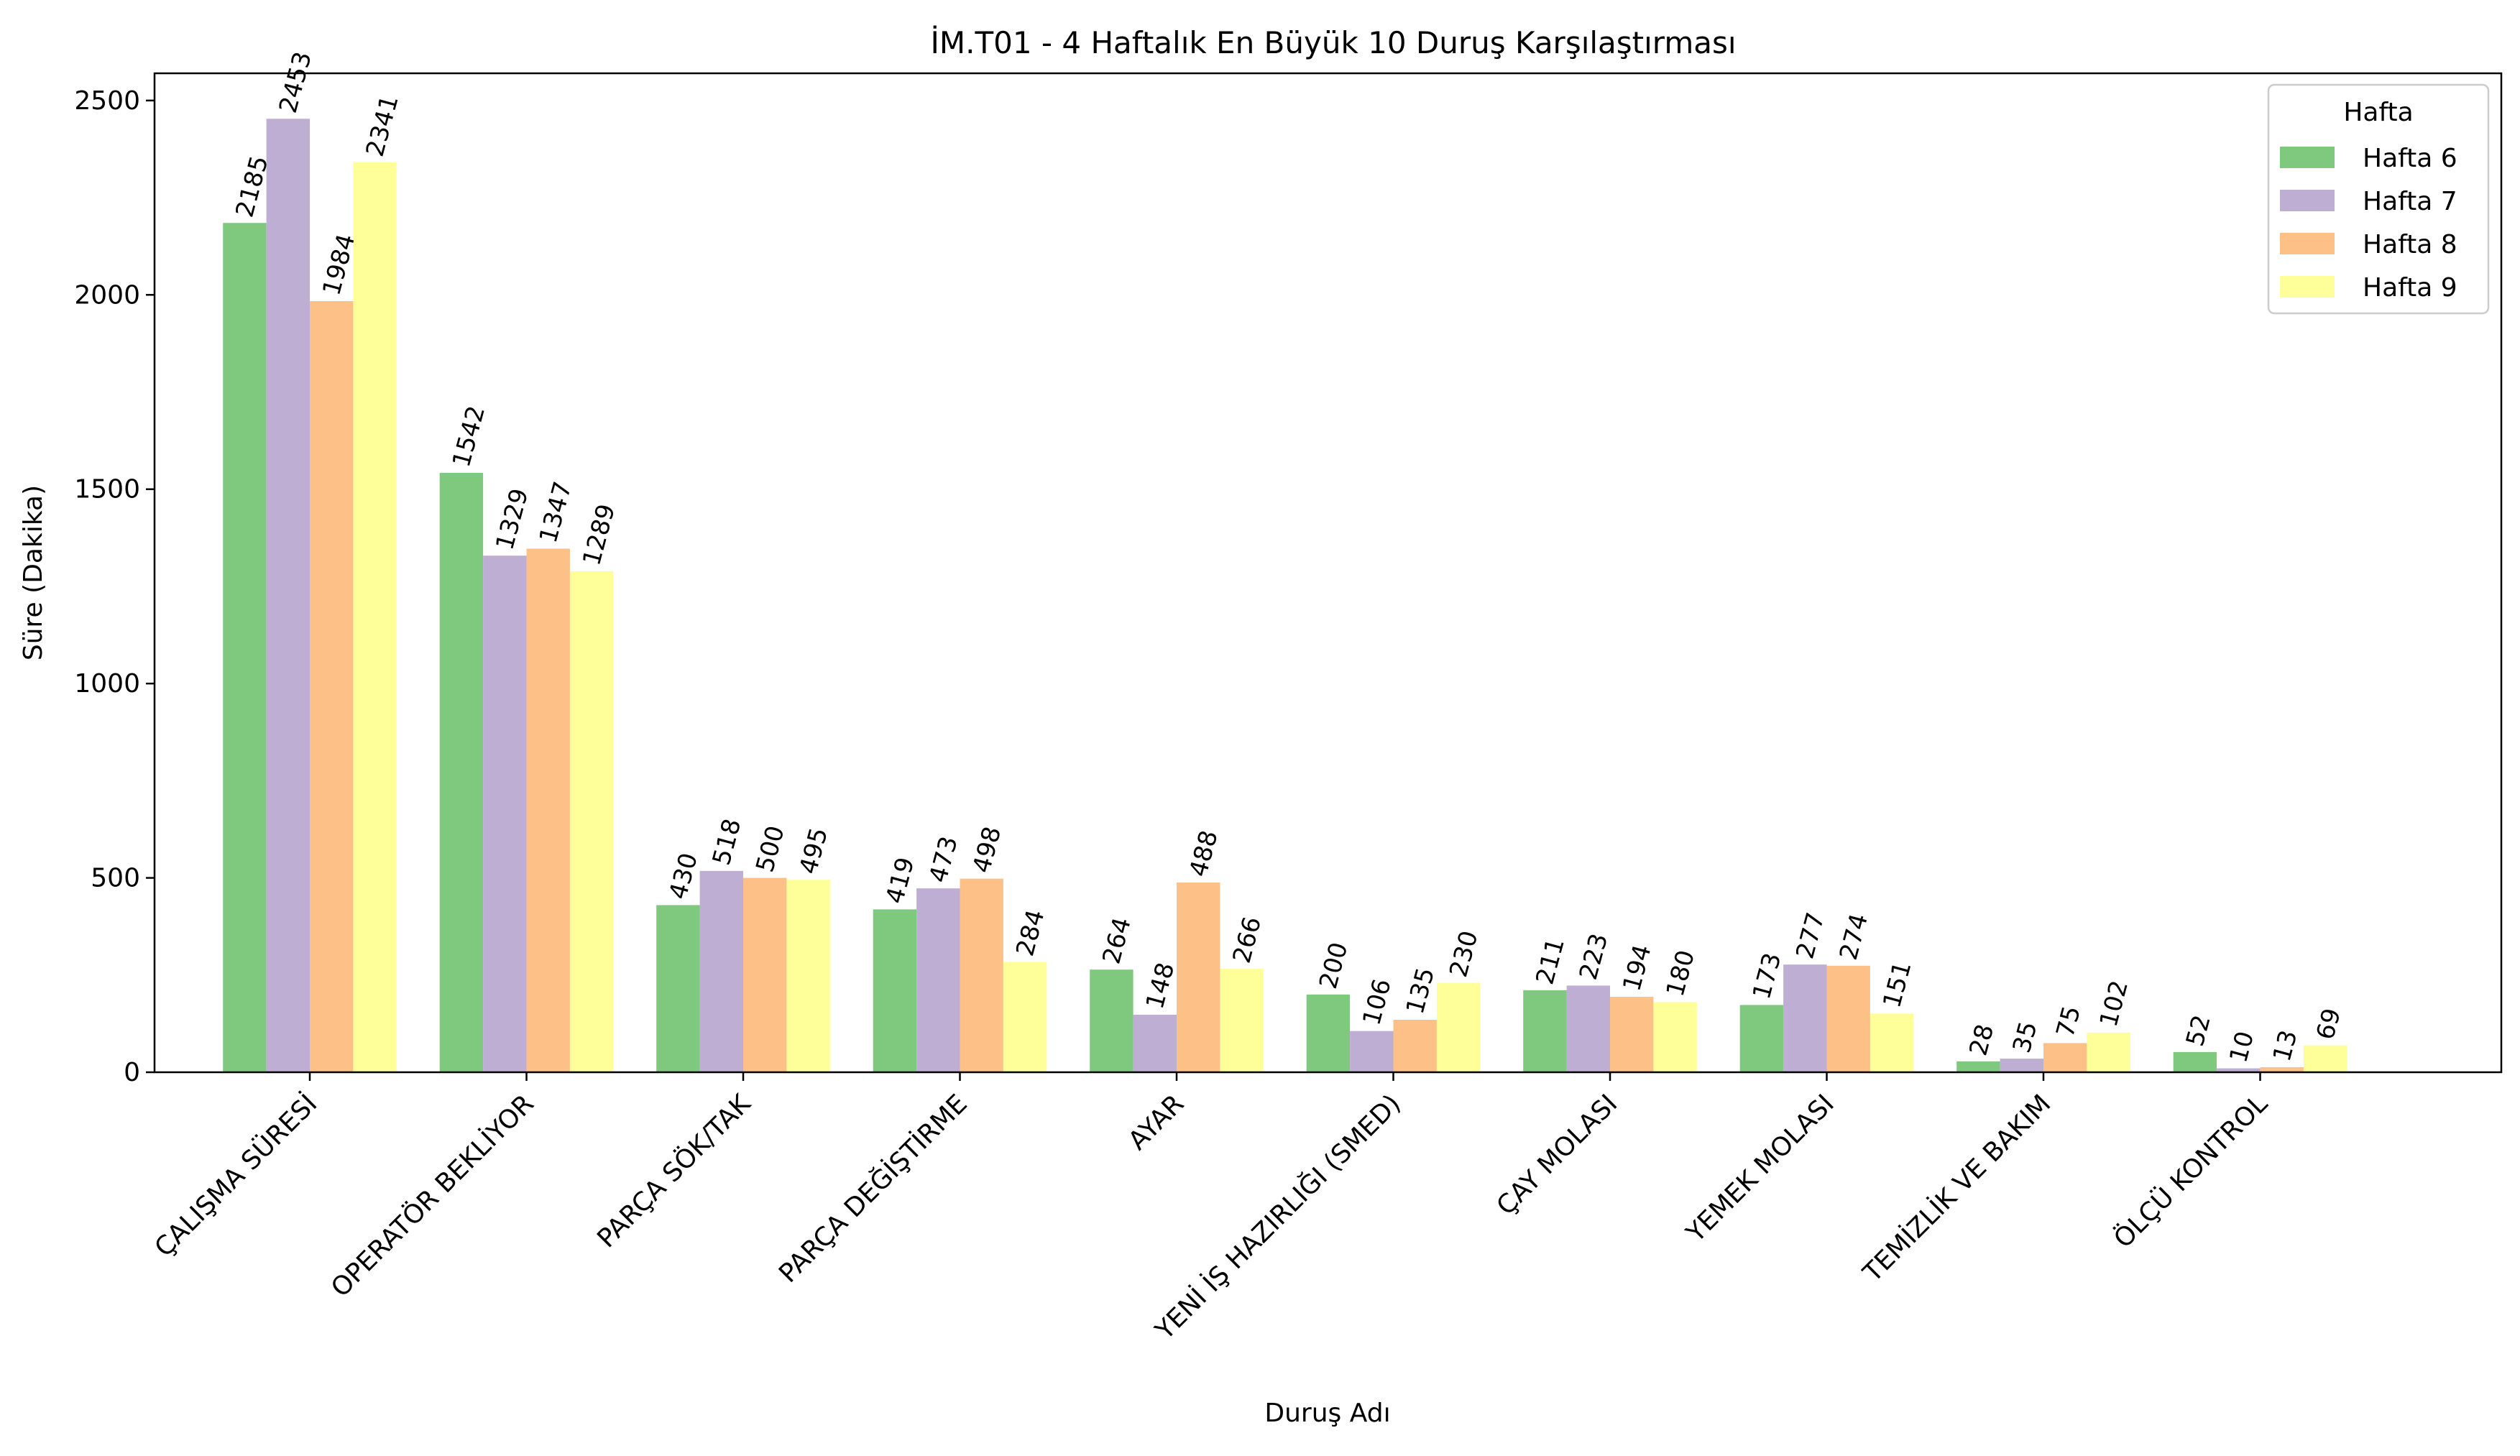  What do you see at coordinates (1327, 1413) in the screenshot?
I see `x-axis-label: Duruş Adı` at bounding box center [1327, 1413].